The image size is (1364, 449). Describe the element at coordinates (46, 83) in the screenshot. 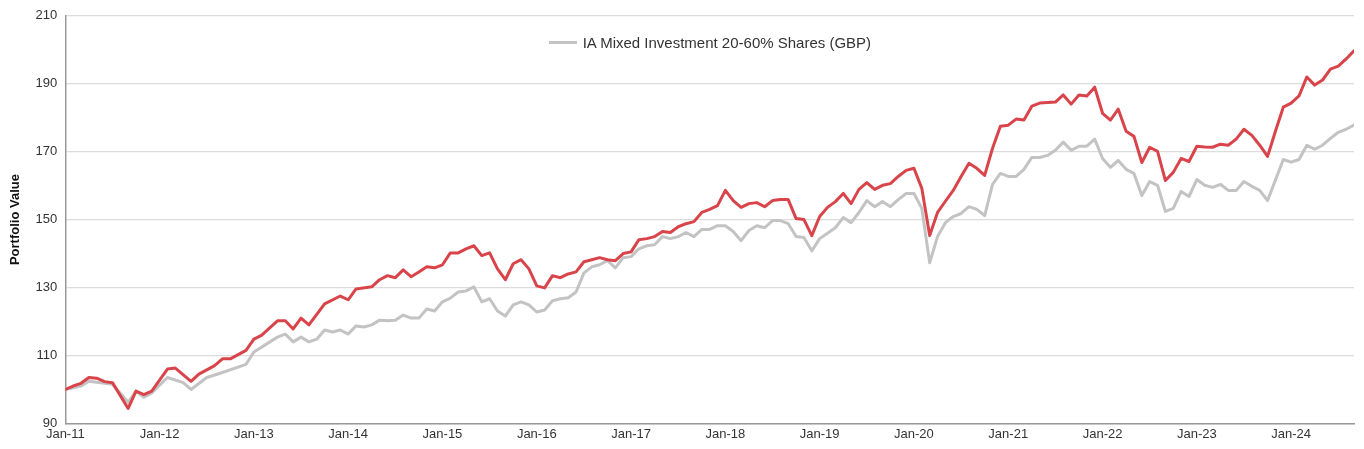

I see `y-tick-label: 190` at that location.